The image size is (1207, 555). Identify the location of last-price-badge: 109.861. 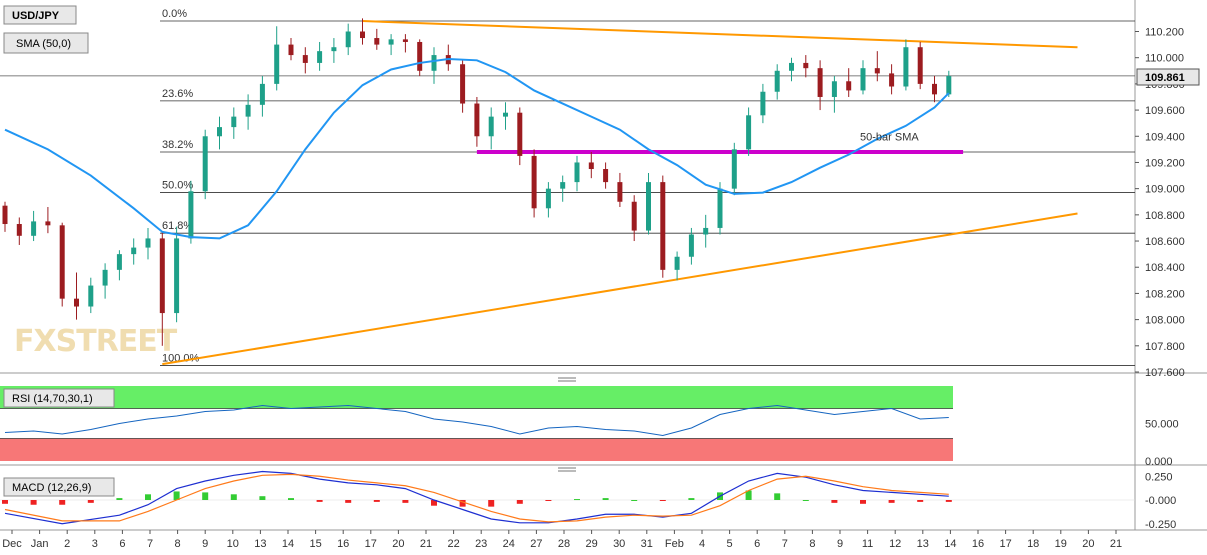
(1168, 77).